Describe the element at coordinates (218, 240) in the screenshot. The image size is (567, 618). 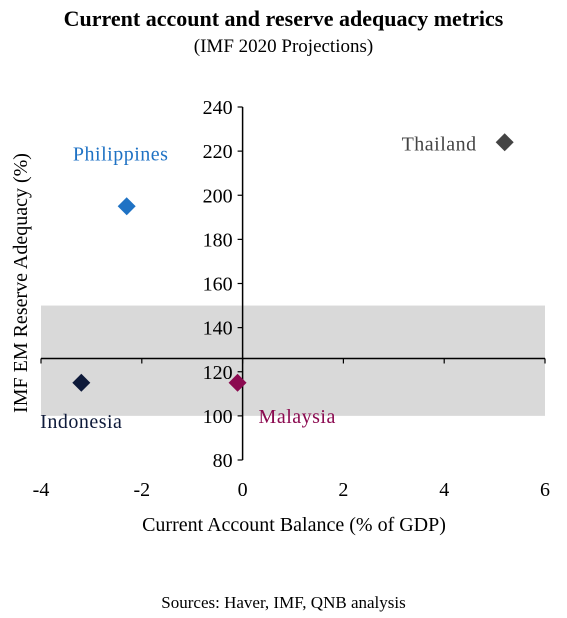
I see `y-tick-label: 180` at that location.